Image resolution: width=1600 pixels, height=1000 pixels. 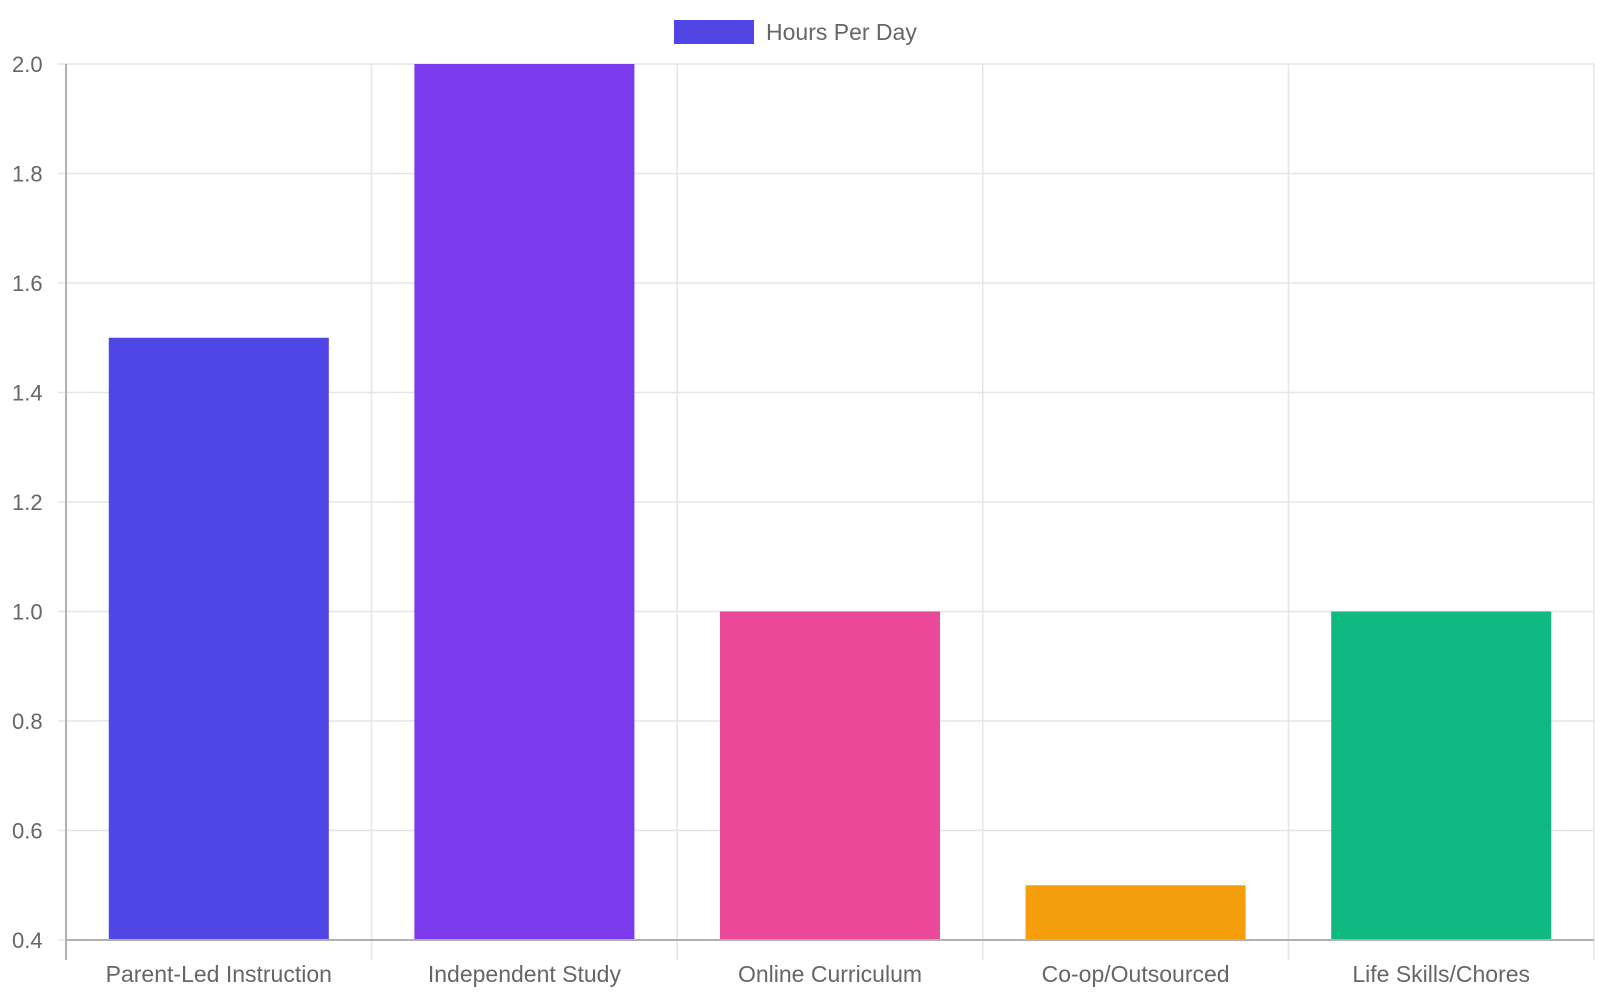 What do you see at coordinates (27, 174) in the screenshot?
I see `y-tick-label: 1.8` at bounding box center [27, 174].